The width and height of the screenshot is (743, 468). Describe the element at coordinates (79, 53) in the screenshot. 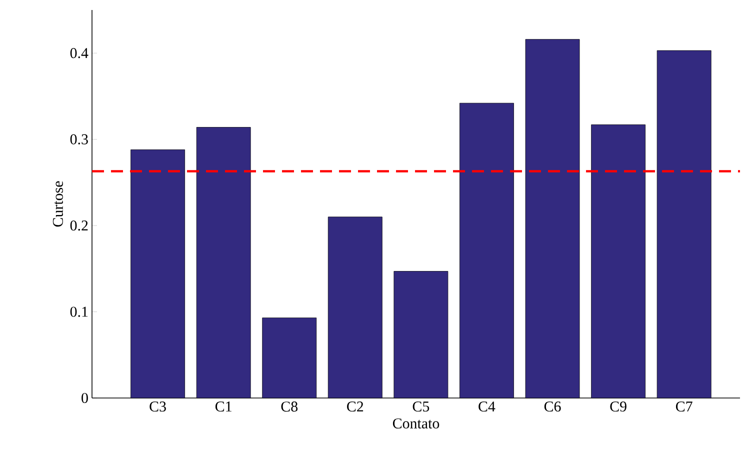

I see `y-tick-label: 0.4` at that location.